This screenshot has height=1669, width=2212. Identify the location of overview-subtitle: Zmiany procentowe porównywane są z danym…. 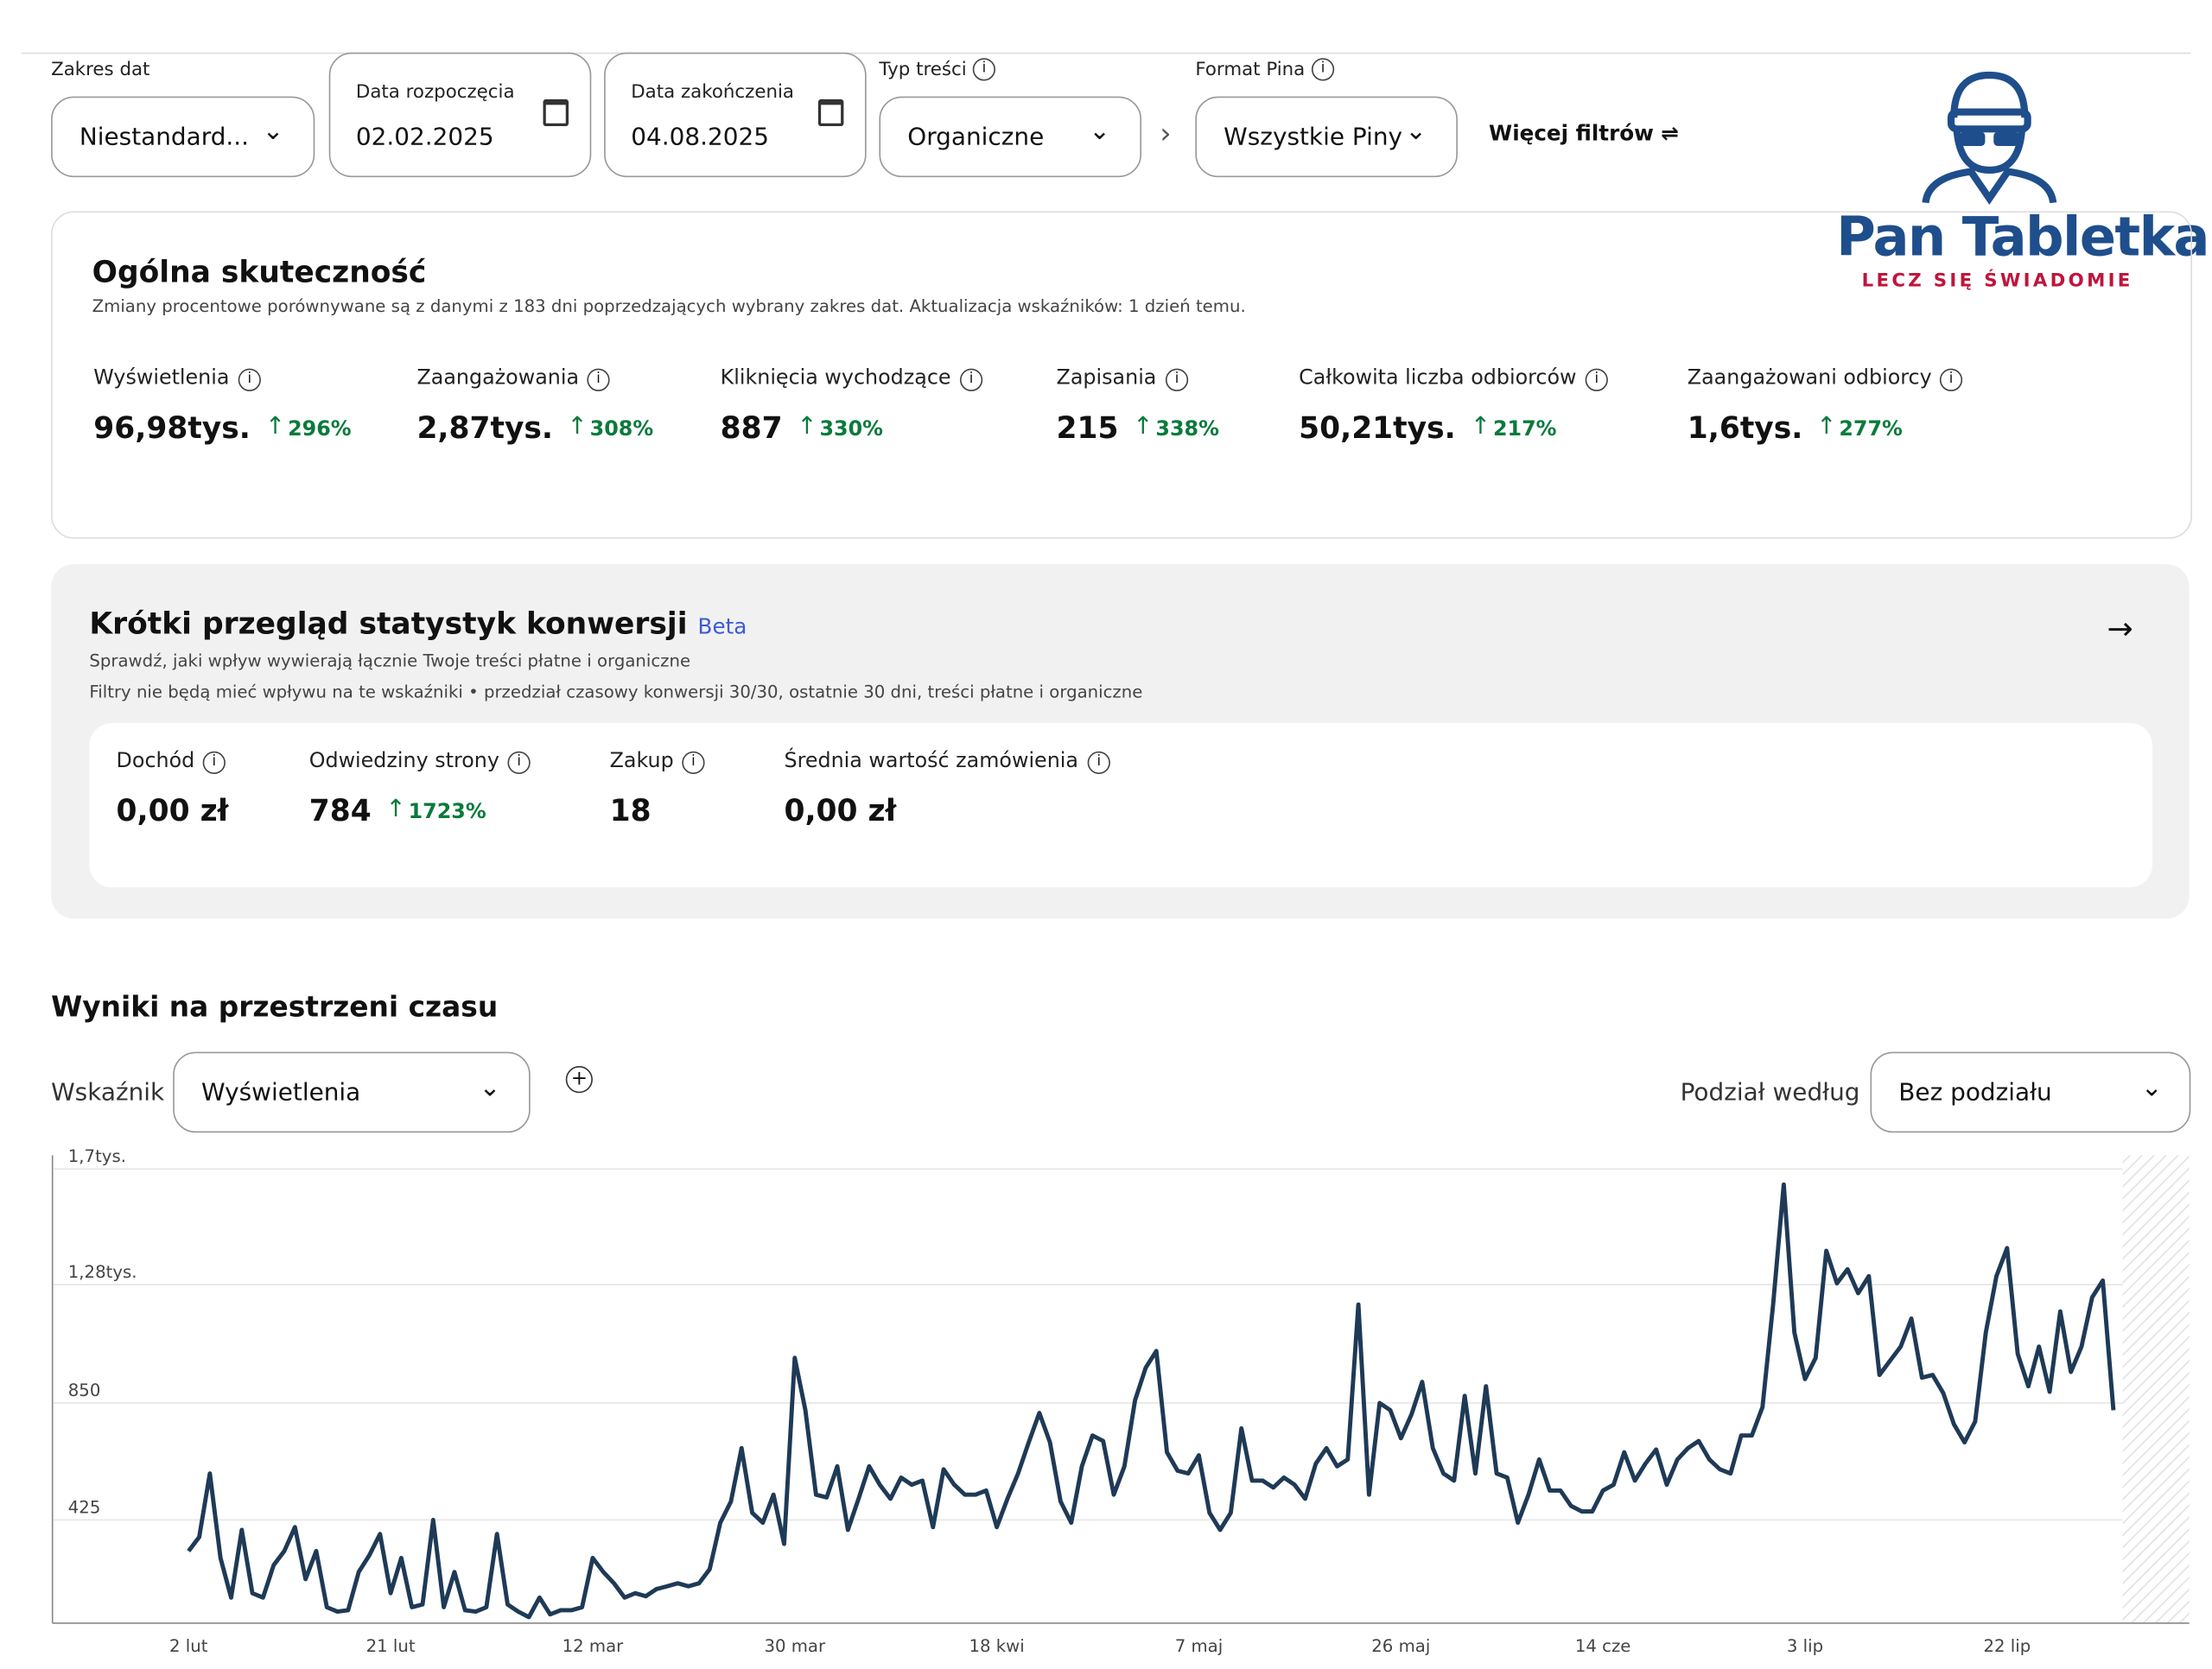
(669, 305).